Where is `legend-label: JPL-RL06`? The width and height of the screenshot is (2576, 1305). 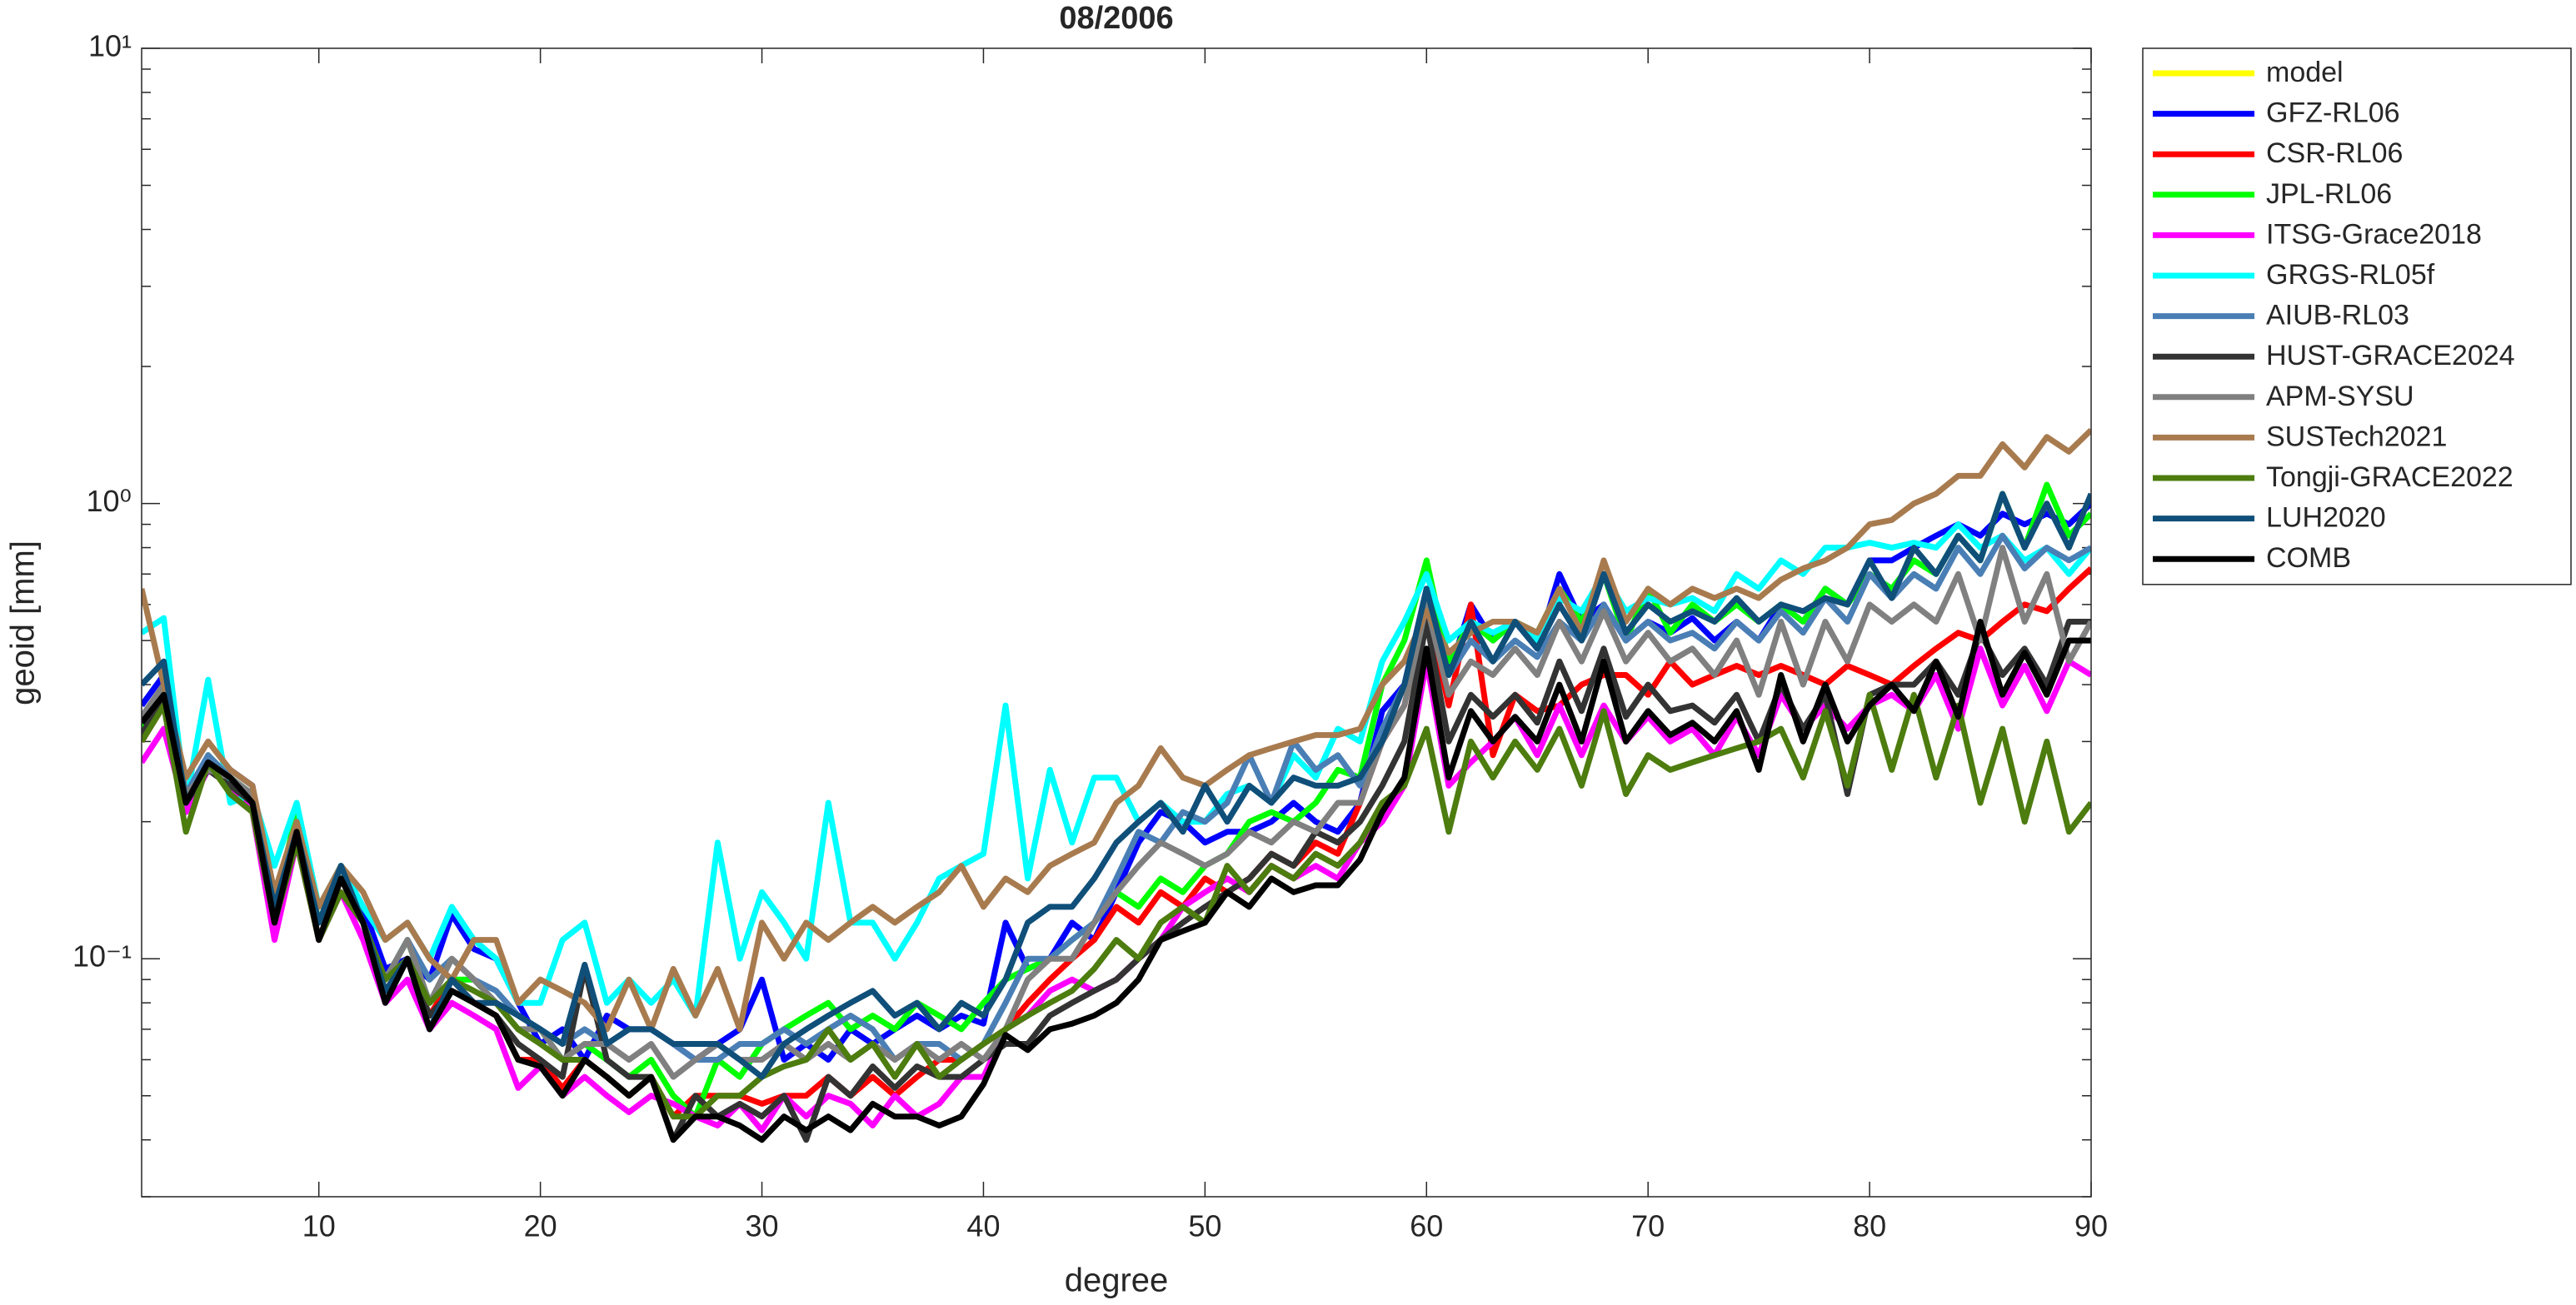 legend-label: JPL-RL06 is located at coordinates (2329, 194).